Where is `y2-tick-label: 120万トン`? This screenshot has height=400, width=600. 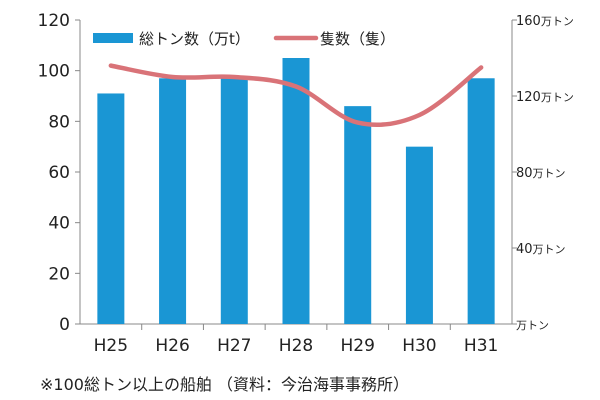 y2-tick-label: 120万トン is located at coordinates (545, 97).